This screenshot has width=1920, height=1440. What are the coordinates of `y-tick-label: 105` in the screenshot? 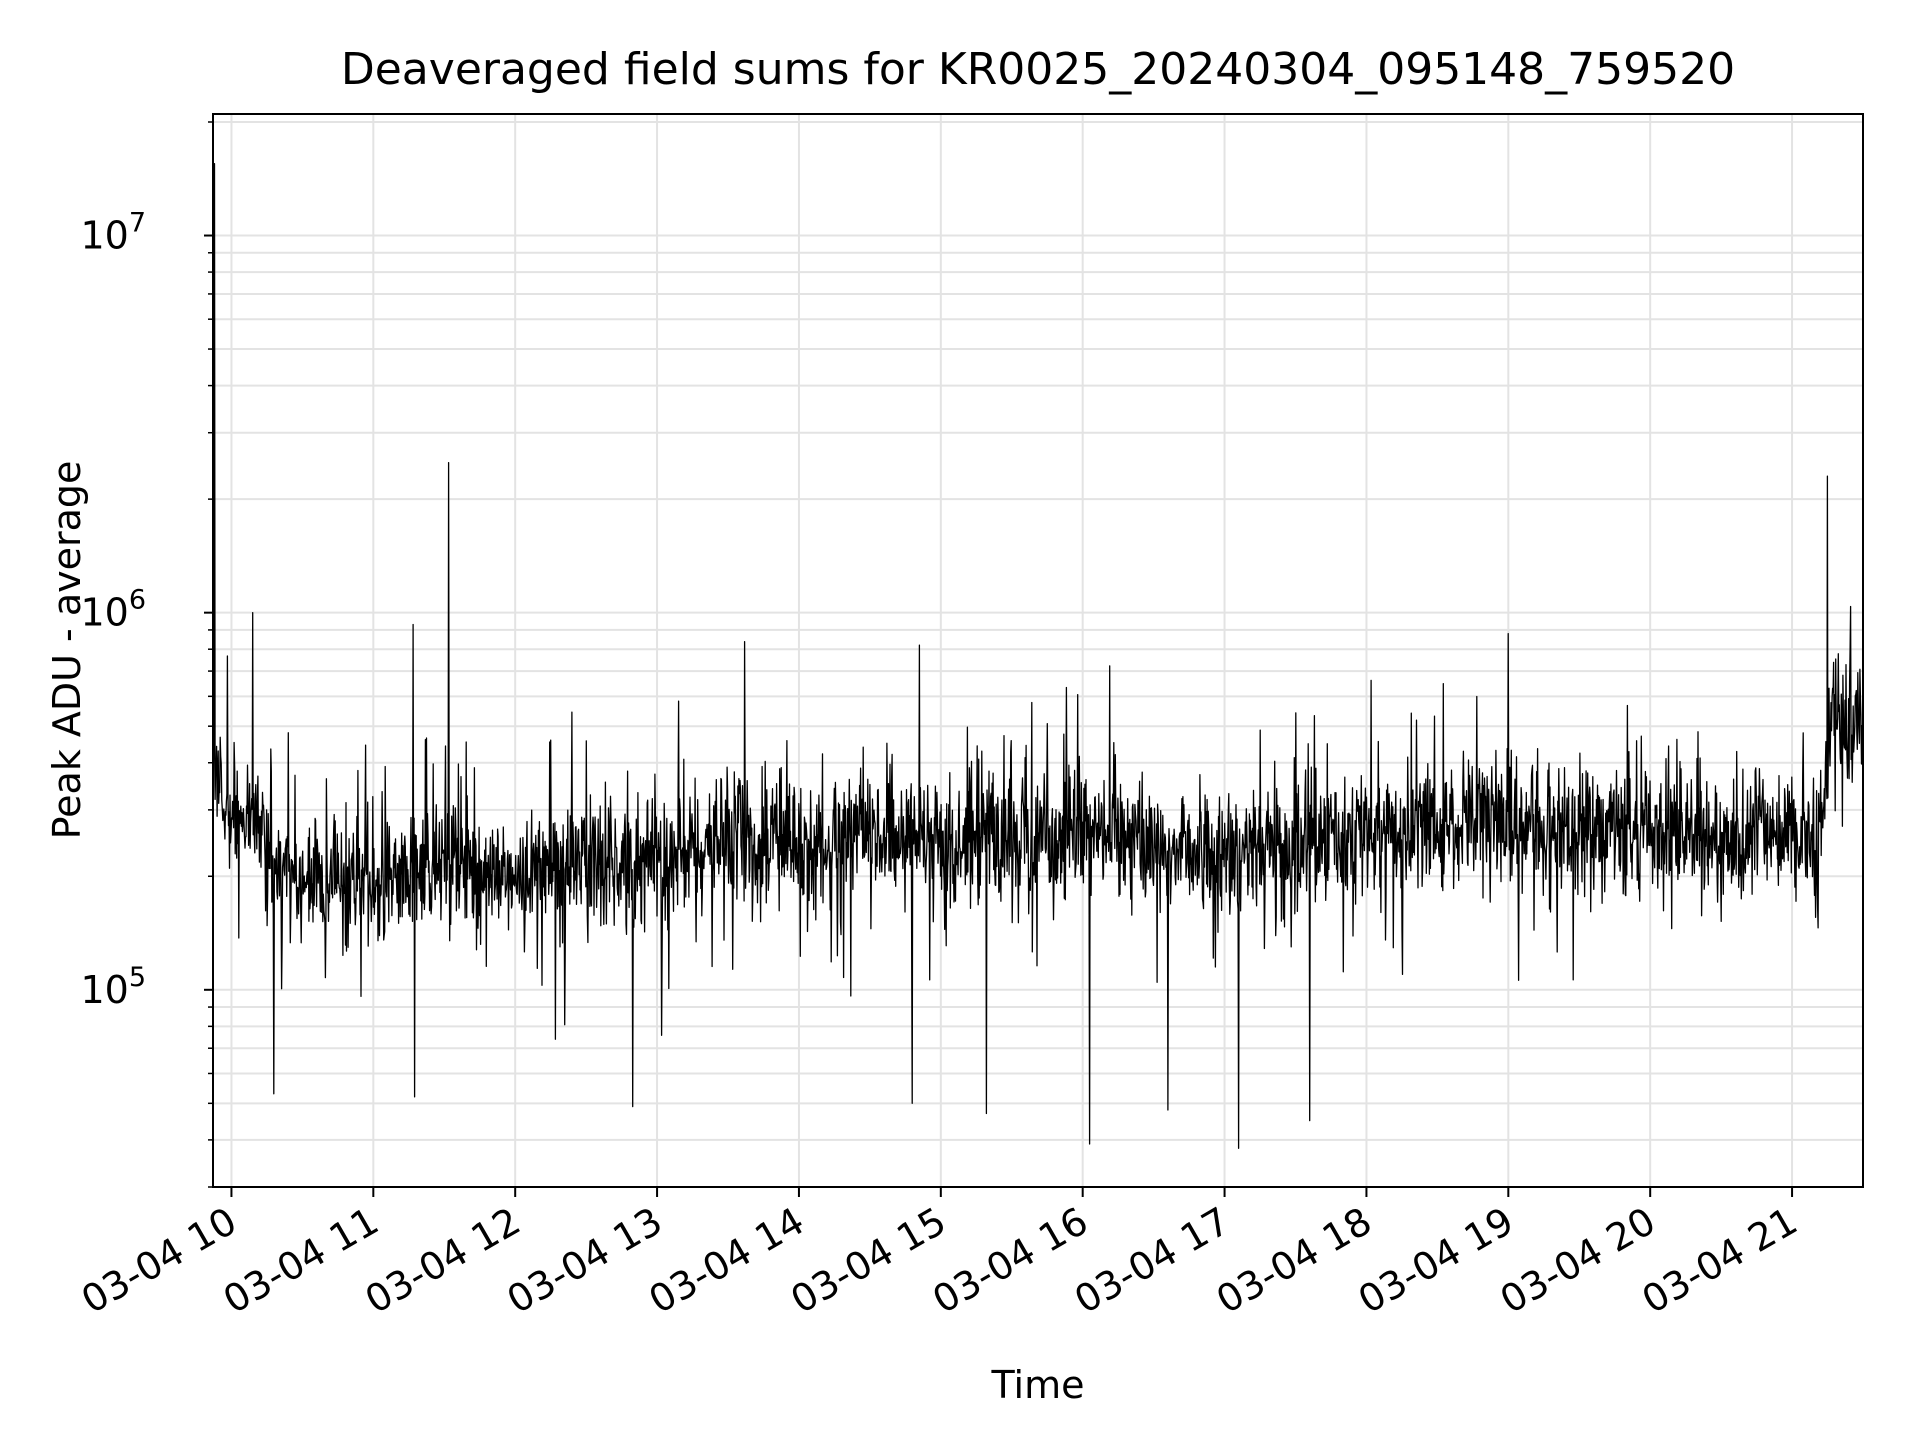 It's located at (113, 987).